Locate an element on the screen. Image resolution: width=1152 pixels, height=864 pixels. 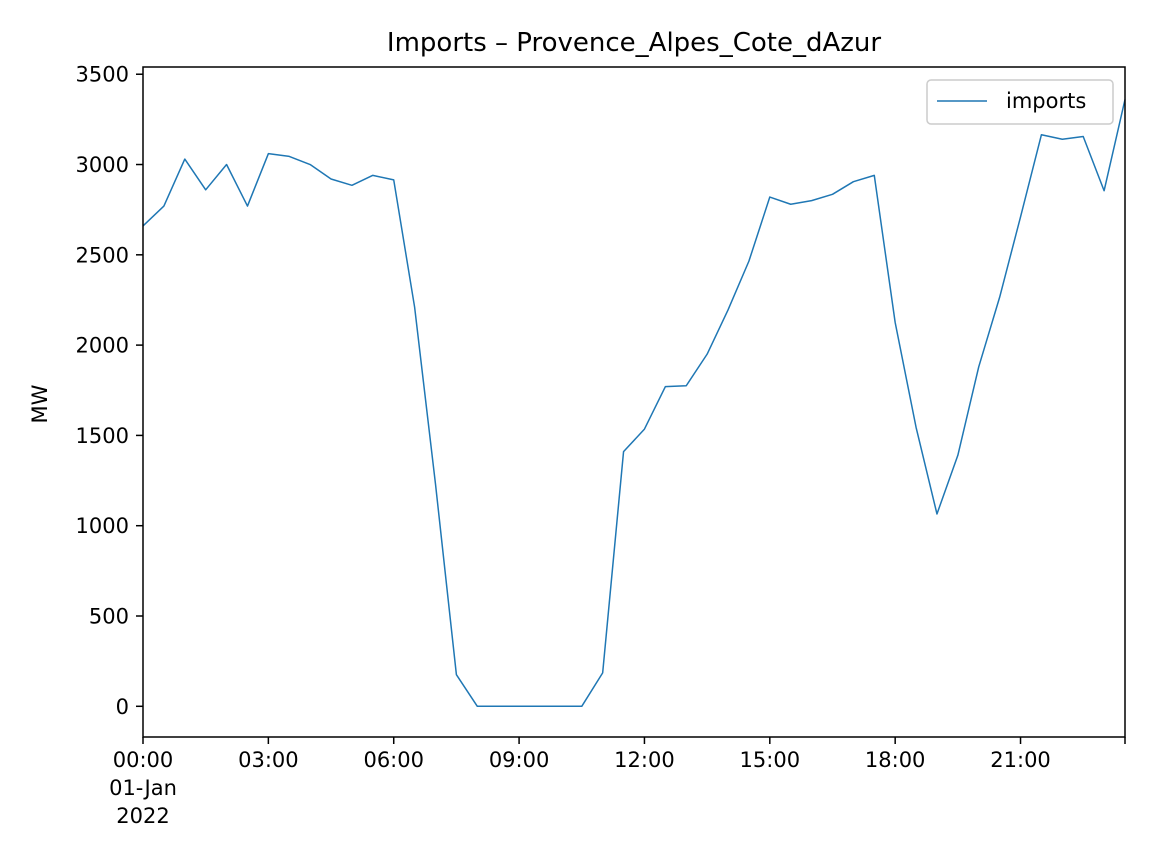
legend-box is located at coordinates (1020, 102).